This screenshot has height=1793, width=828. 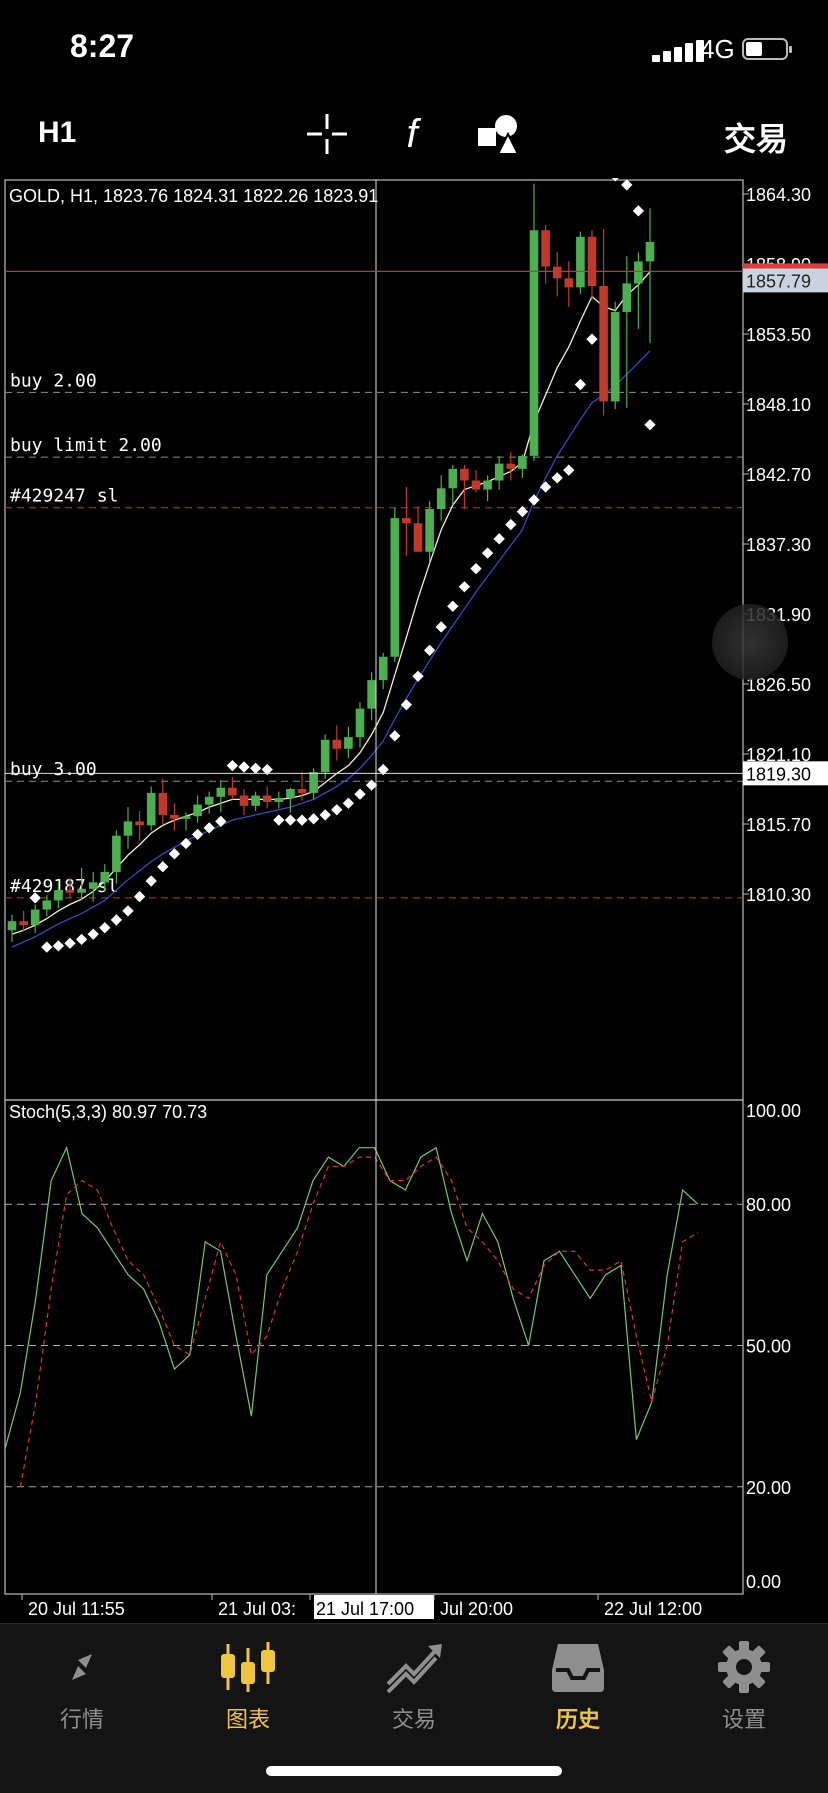 What do you see at coordinates (248, 1687) in the screenshot?
I see `tab-chart: 图表` at bounding box center [248, 1687].